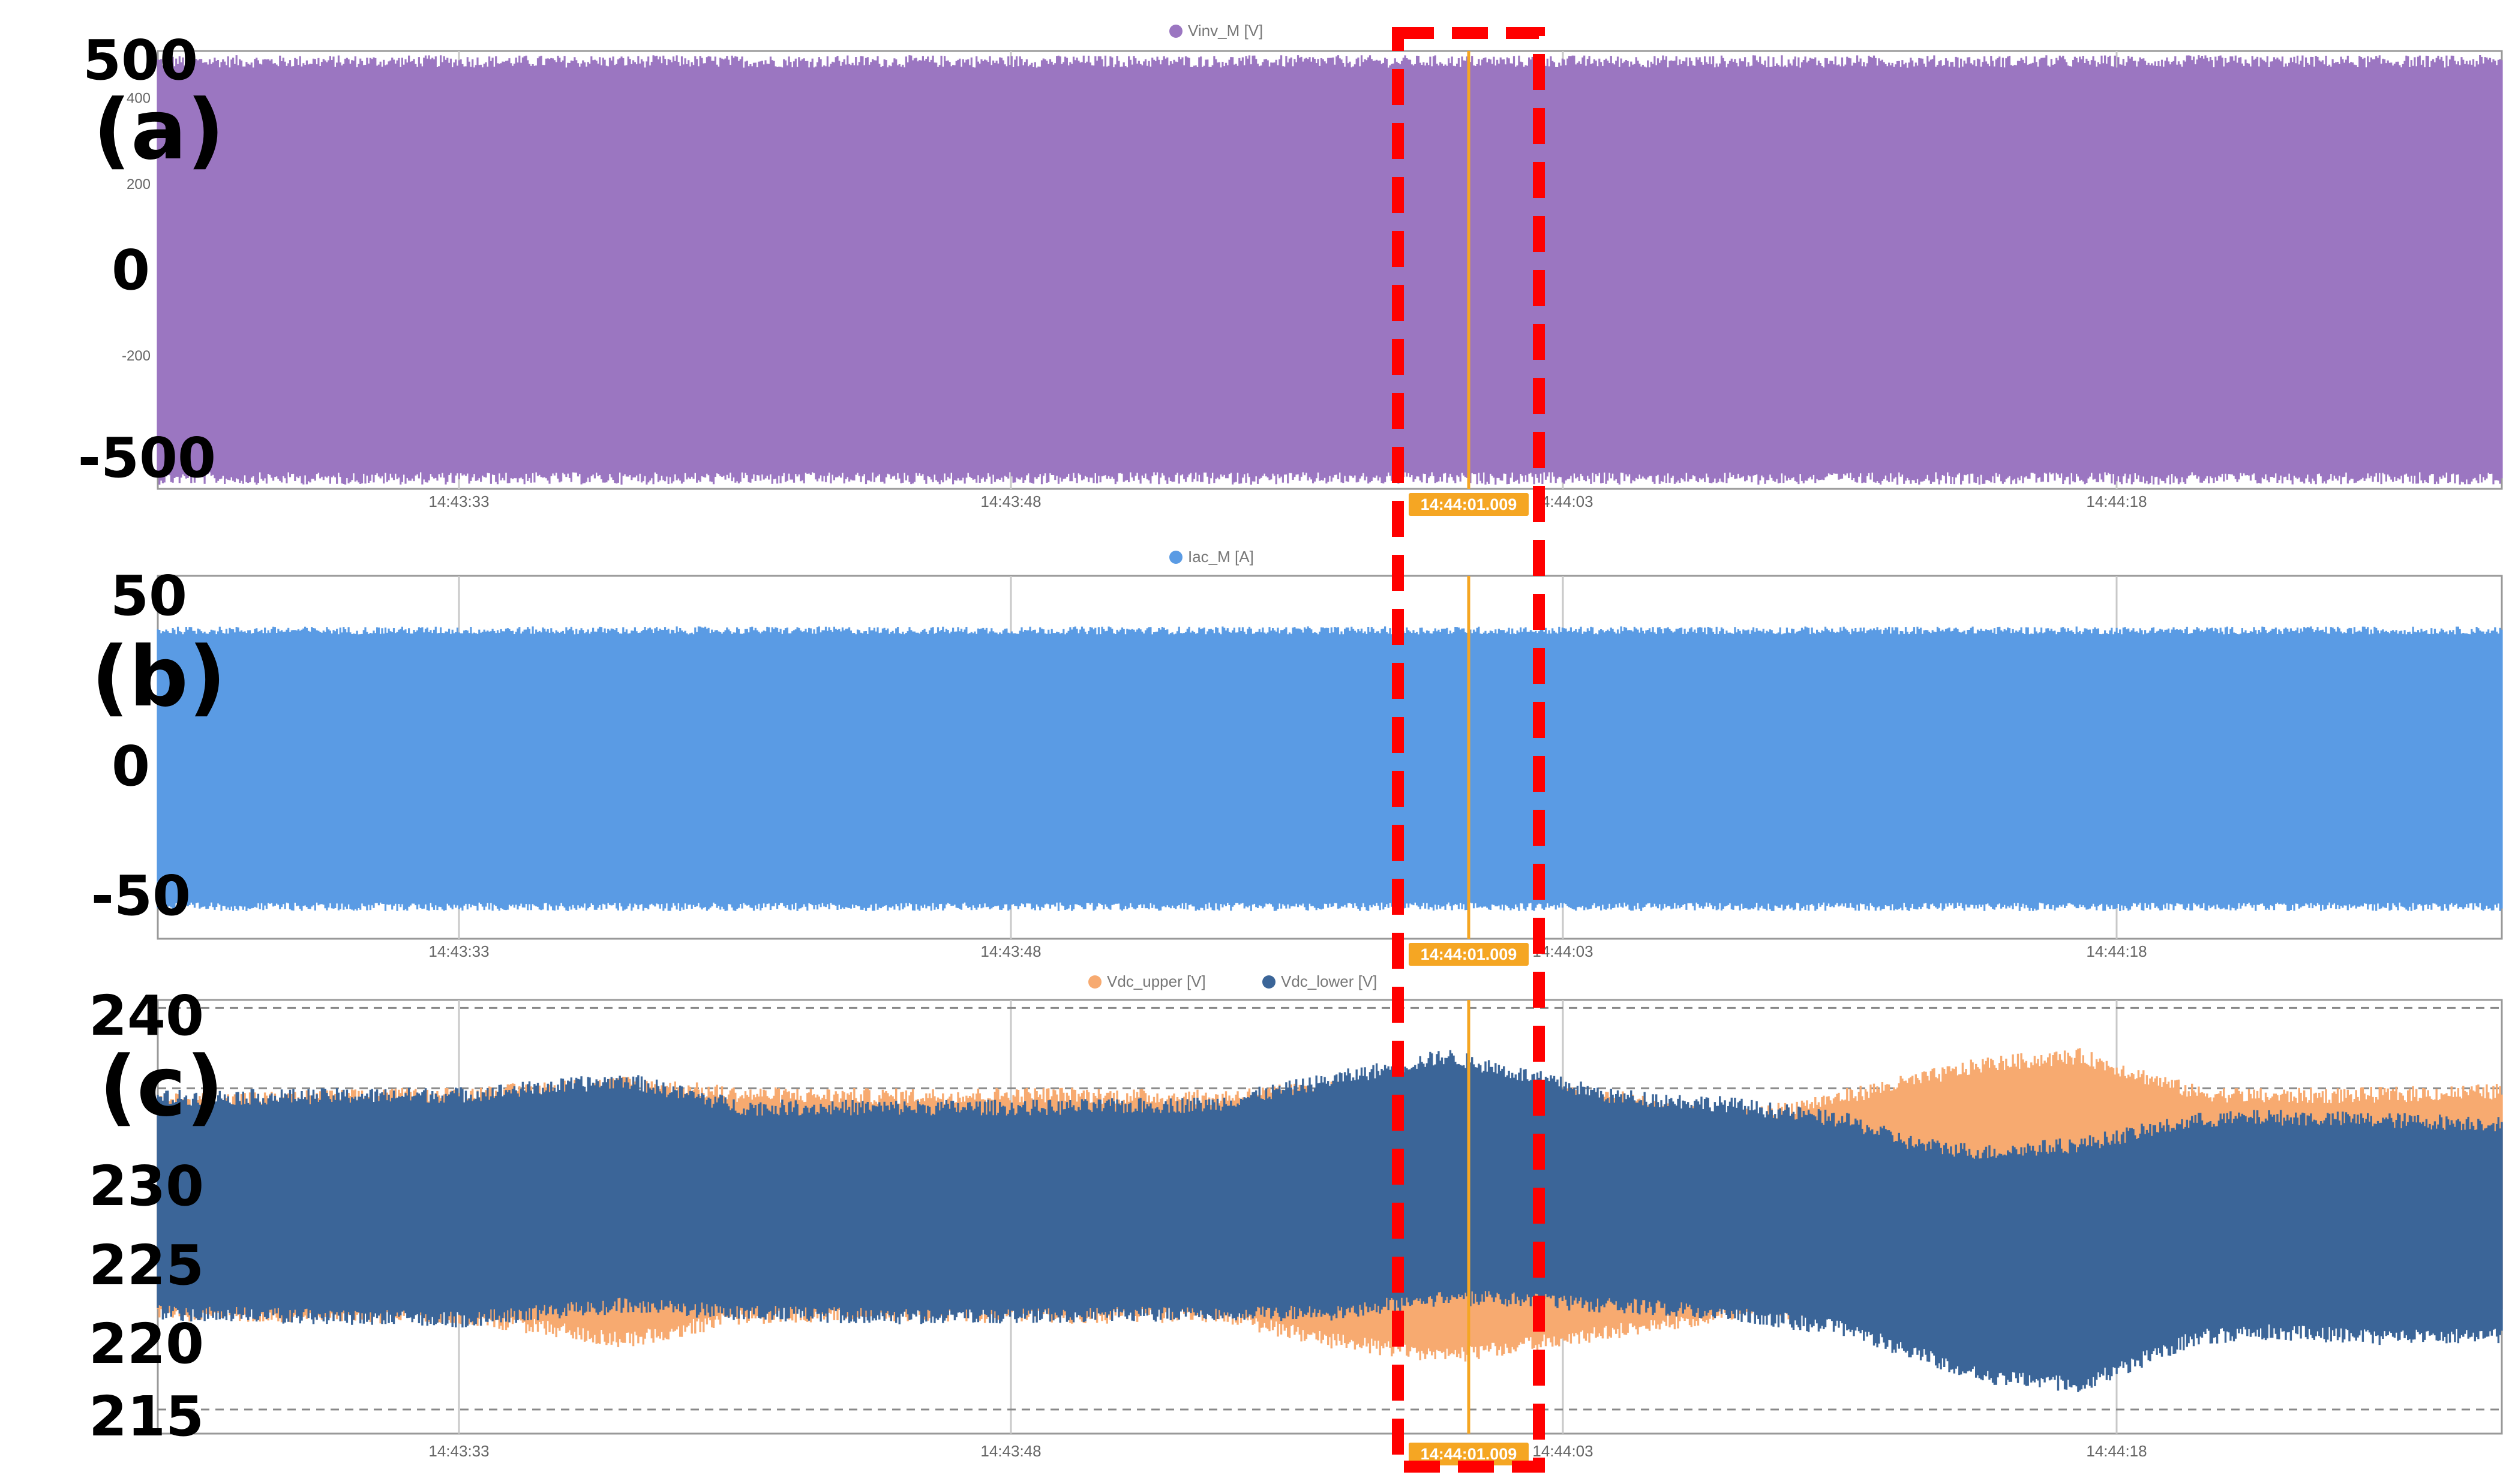  I want to click on y-tick-big-b-50: 50, so click(148, 596).